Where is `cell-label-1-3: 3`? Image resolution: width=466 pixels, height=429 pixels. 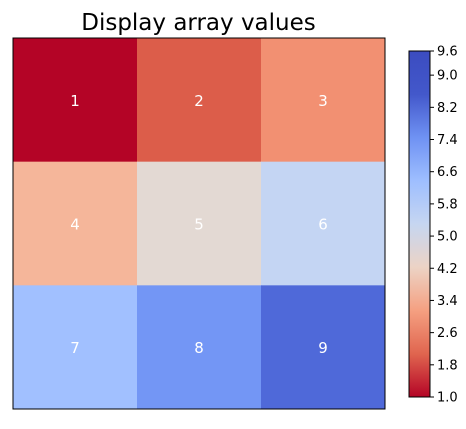 cell-label-1-3: 3 is located at coordinates (323, 101).